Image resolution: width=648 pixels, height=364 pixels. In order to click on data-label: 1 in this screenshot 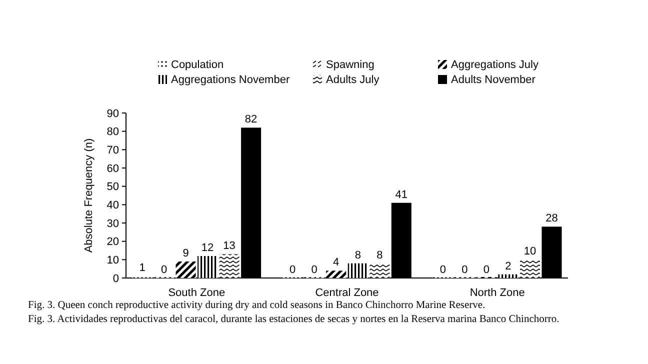, I will do `click(142, 268)`.